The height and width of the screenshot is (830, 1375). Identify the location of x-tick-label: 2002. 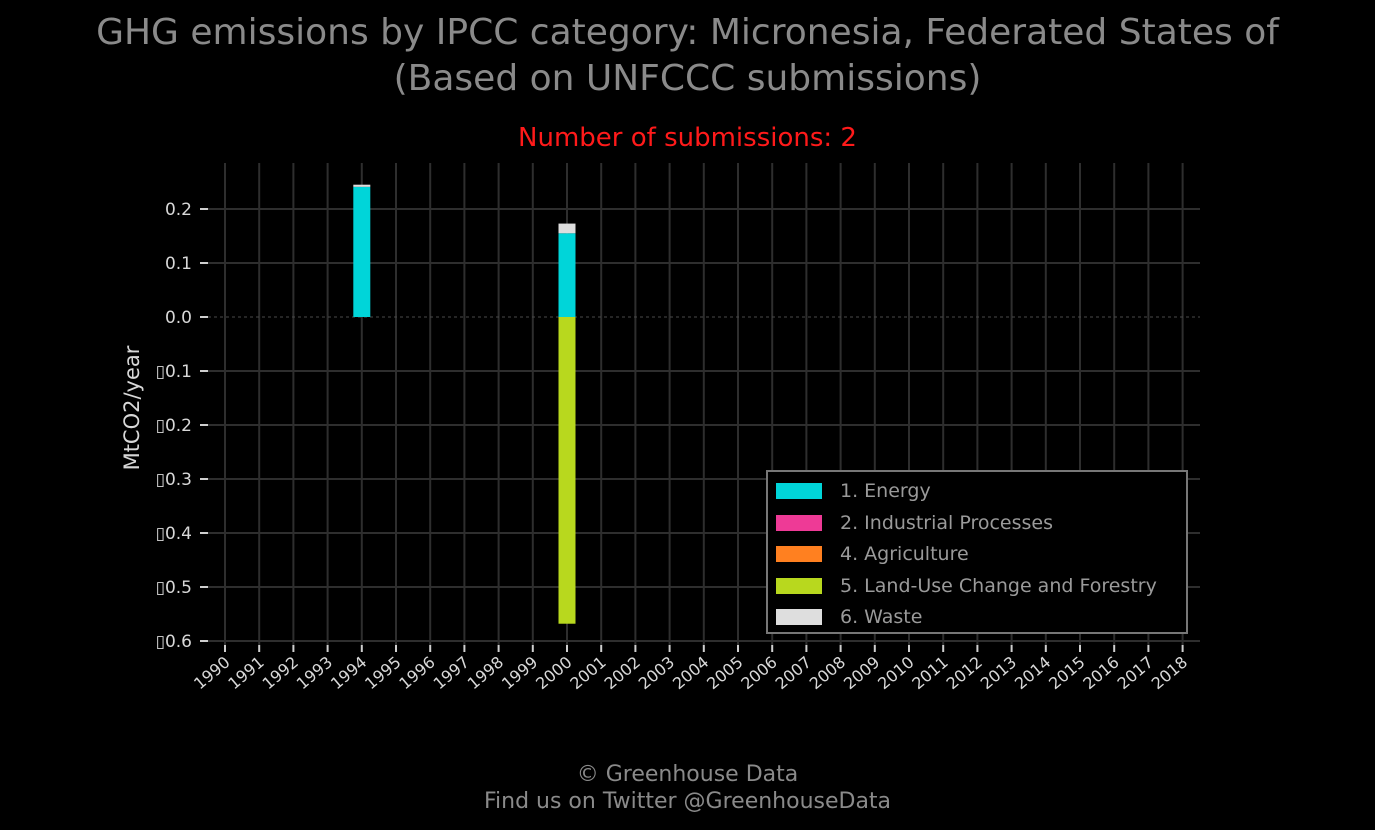
(622, 673).